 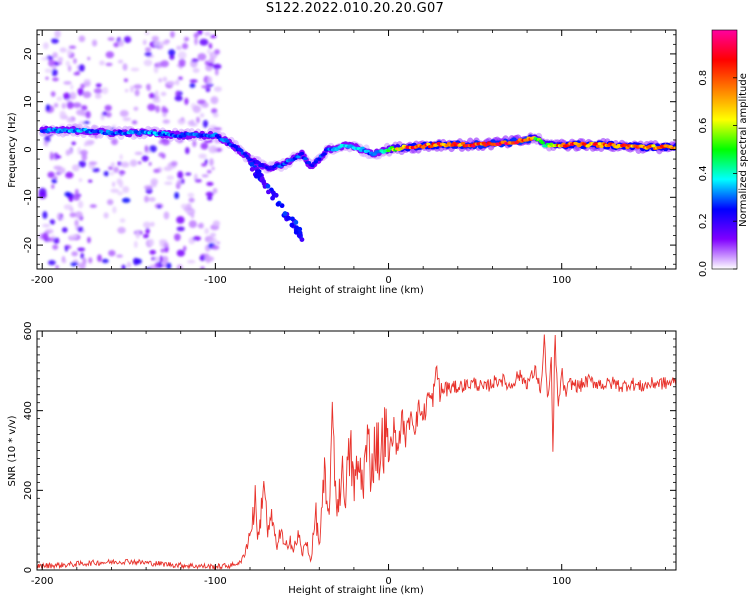 I want to click on spectrogram-y-tick-label: -20, so click(x=28, y=245).